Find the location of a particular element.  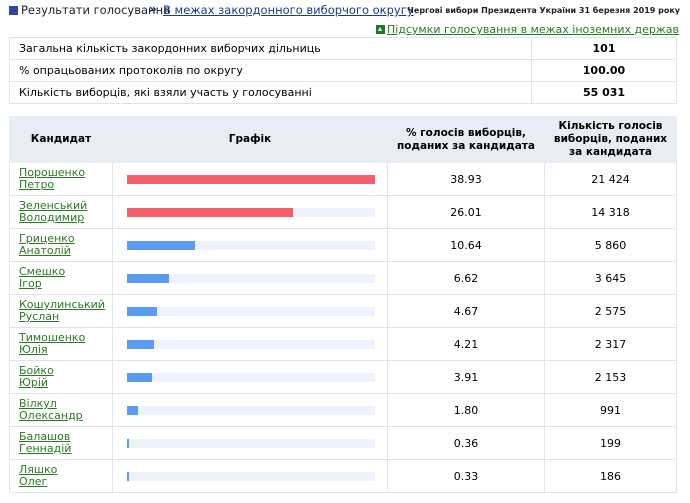

candidate-cell: Гриценко Анатолій is located at coordinates (61, 245).